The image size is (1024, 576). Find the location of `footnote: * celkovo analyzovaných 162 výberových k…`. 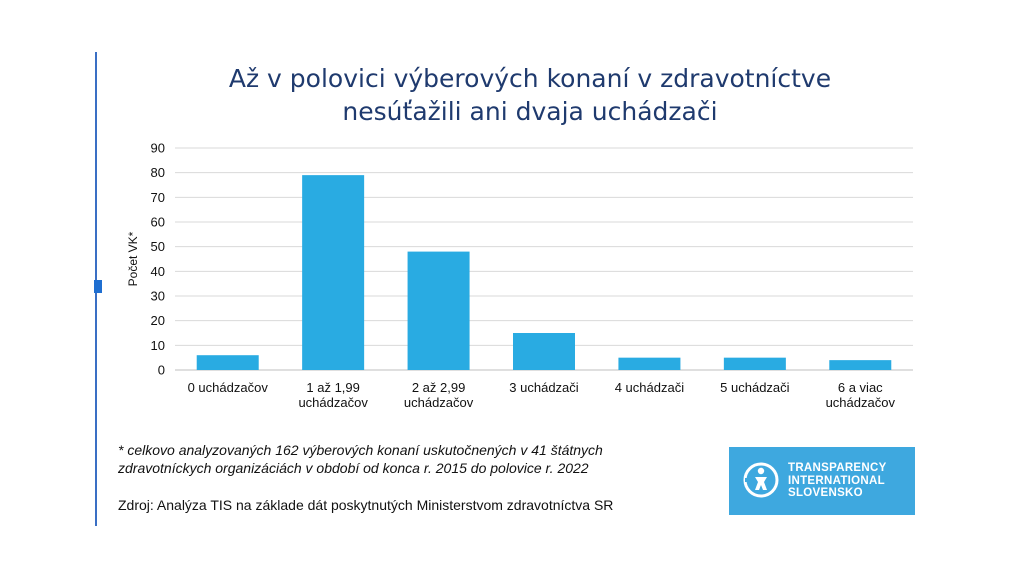

footnote: * celkovo analyzovaných 162 výberových k… is located at coordinates (360, 459).